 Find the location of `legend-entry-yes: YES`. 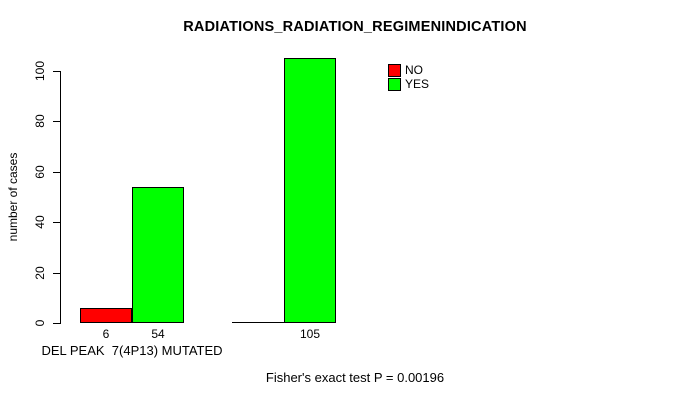

legend-entry-yes: YES is located at coordinates (408, 84).